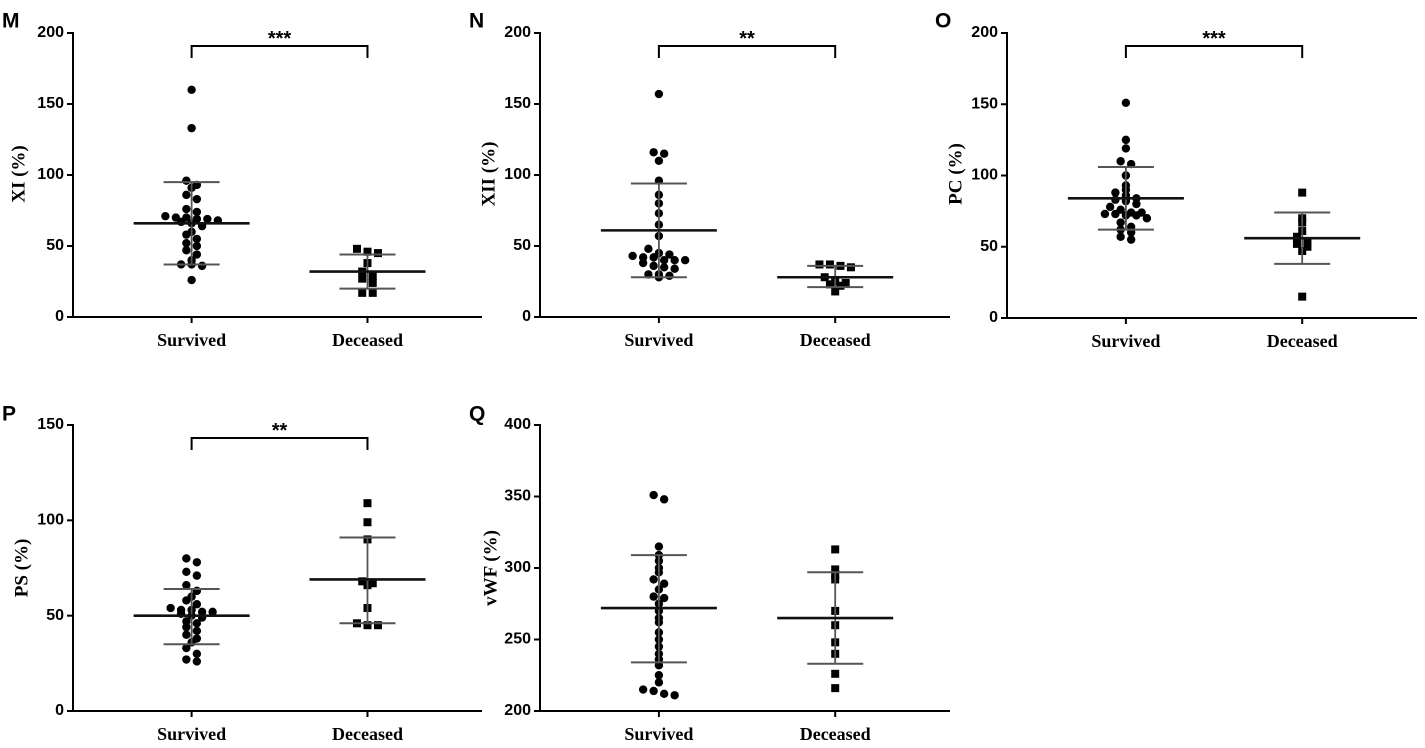 This screenshot has width=1425, height=748. What do you see at coordinates (517, 496) in the screenshot?
I see `y-tick-label: 350` at bounding box center [517, 496].